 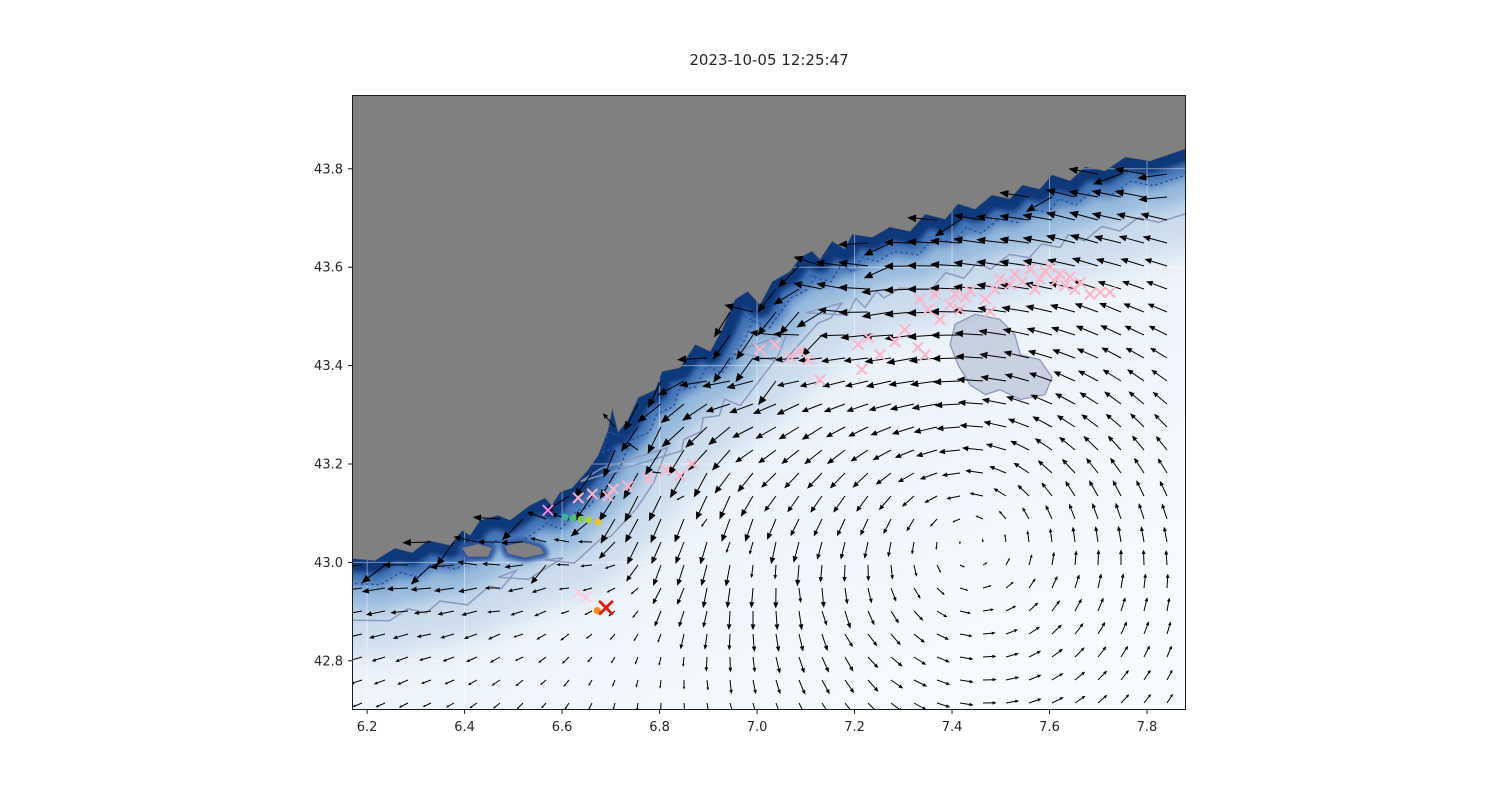 I want to click on south-observations-x, so click(x=582, y=595).